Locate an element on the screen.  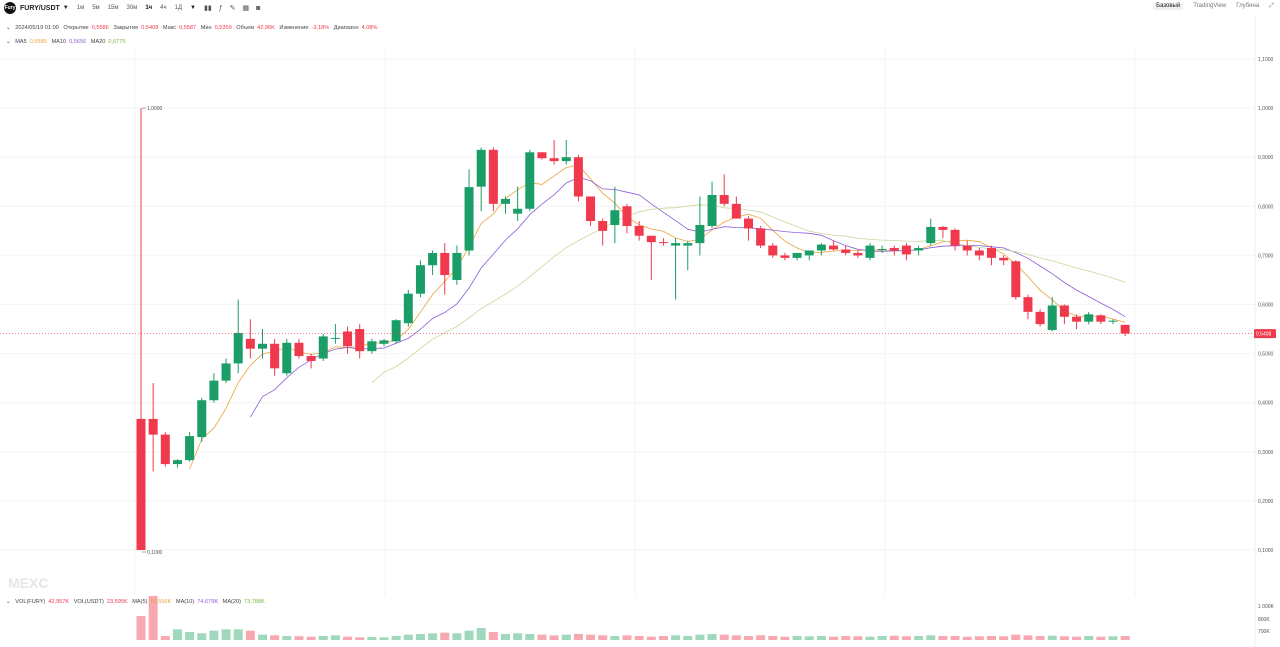
chevron-down-icon: ▼ is located at coordinates (65, 8).